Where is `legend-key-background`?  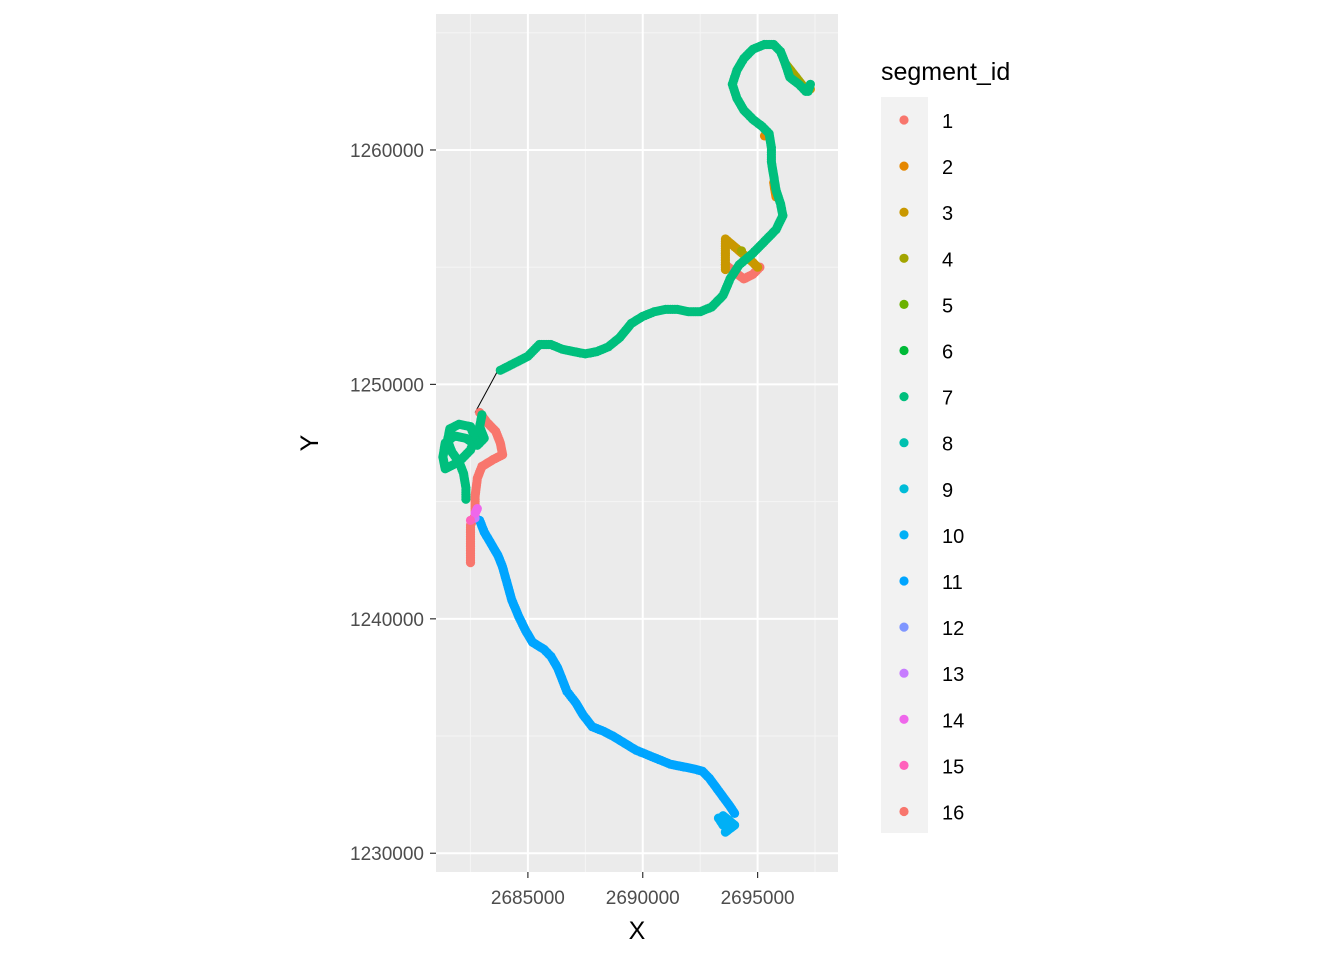 legend-key-background is located at coordinates (904, 465).